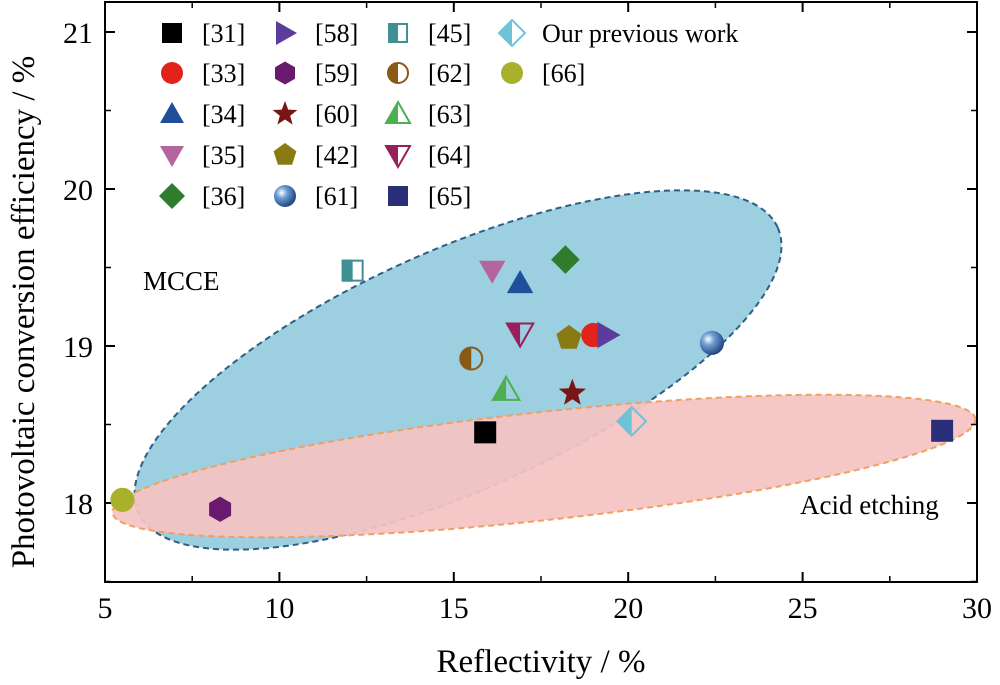 Image resolution: width=1000 pixels, height=685 pixels. Describe the element at coordinates (628, 608) in the screenshot. I see `x-tick-label: 20` at that location.